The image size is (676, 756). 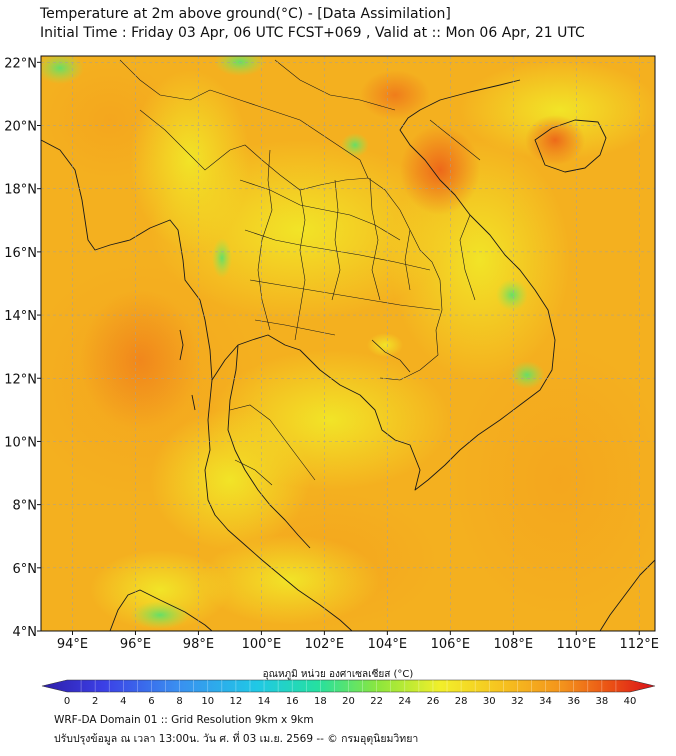 I want to click on colorbar-tick-label: 4, so click(x=123, y=701).